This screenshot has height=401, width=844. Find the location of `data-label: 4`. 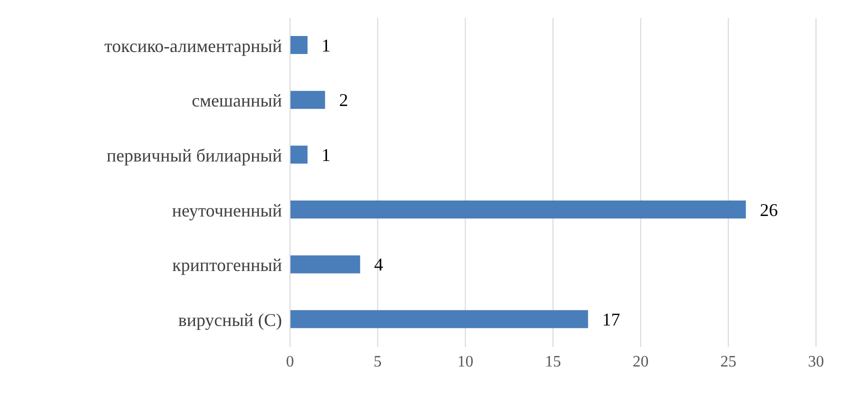

data-label: 4 is located at coordinates (379, 264).